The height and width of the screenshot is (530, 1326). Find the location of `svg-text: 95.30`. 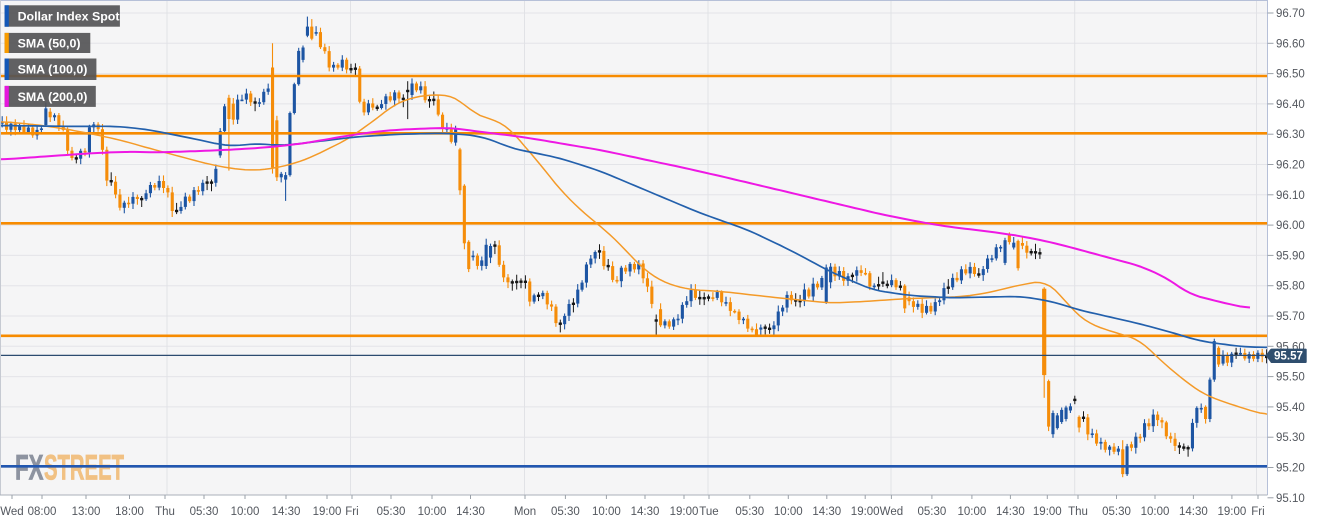

svg-text: 95.30 is located at coordinates (1290, 438).